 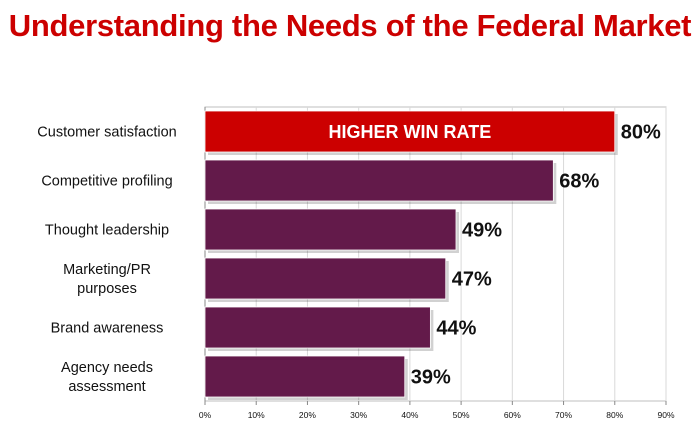 I want to click on highlight-banner-text: HIGHER WIN RATE, so click(x=410, y=132).